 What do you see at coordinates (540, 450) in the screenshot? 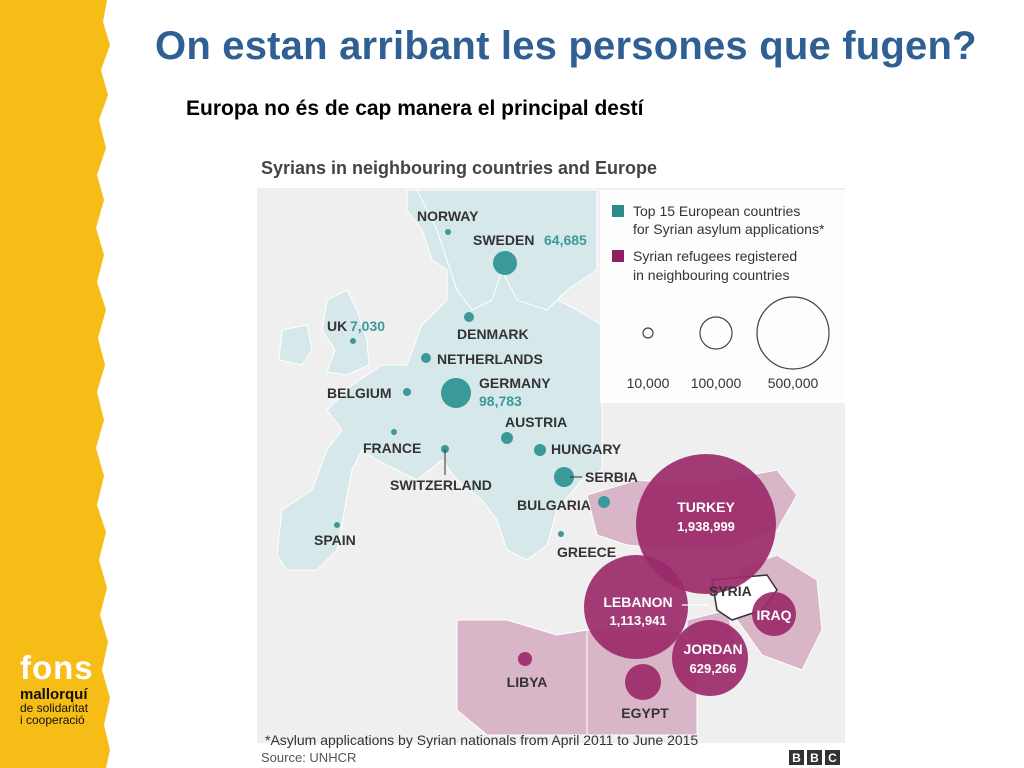
I see `hungary-marker` at bounding box center [540, 450].